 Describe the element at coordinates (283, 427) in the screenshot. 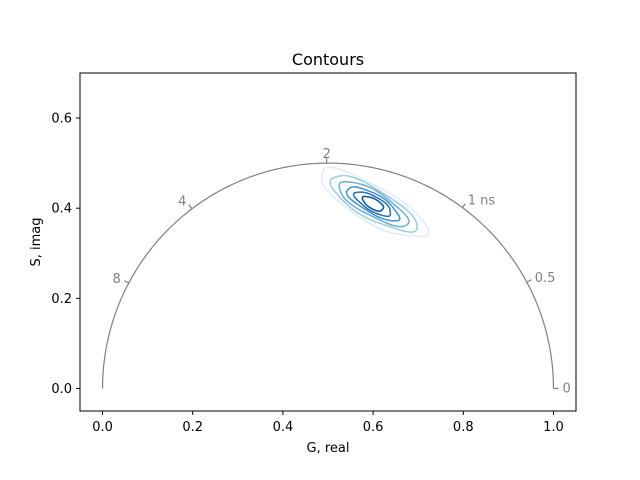

I see `x-tick-label-2: 0.4` at that location.